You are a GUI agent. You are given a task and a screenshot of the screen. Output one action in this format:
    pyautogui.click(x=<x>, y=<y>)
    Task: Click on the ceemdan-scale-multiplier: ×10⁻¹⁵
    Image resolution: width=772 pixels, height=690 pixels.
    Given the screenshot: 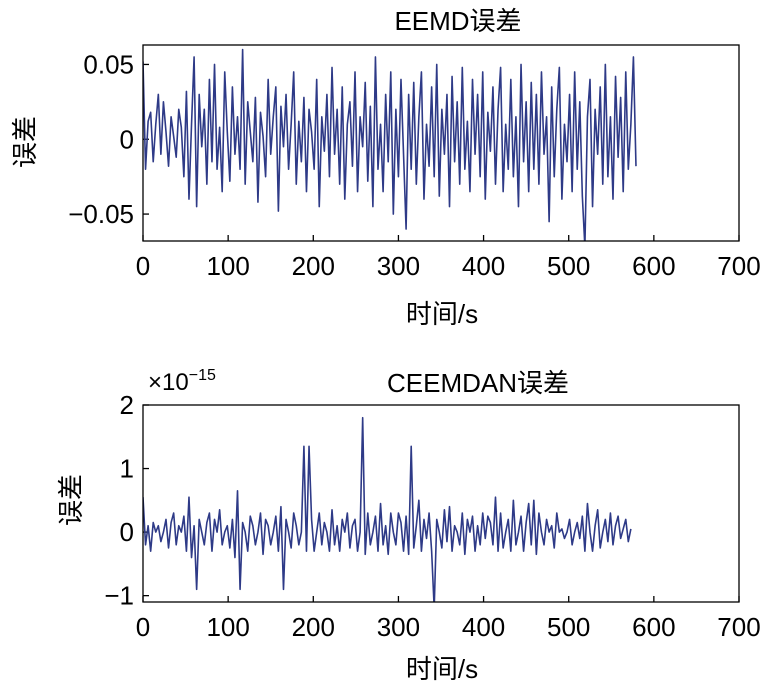 What is the action you would take?
    pyautogui.click(x=182, y=381)
    